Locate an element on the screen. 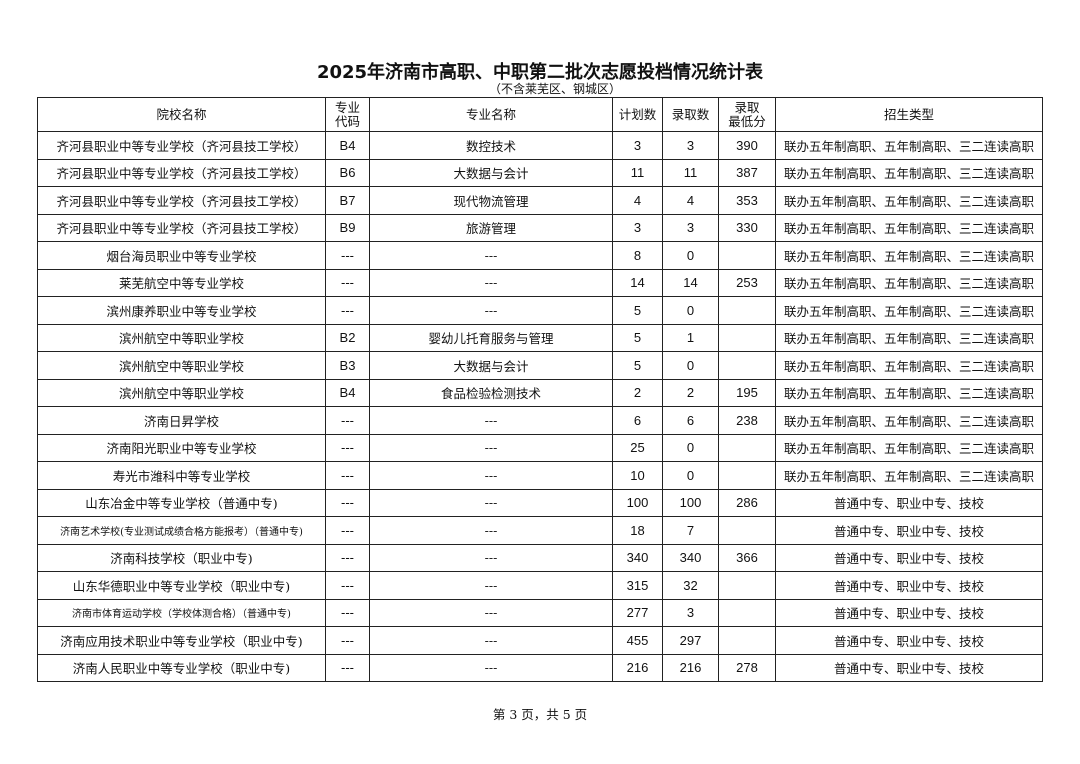  cell-major-name: 现代物流管理 is located at coordinates (491, 200).